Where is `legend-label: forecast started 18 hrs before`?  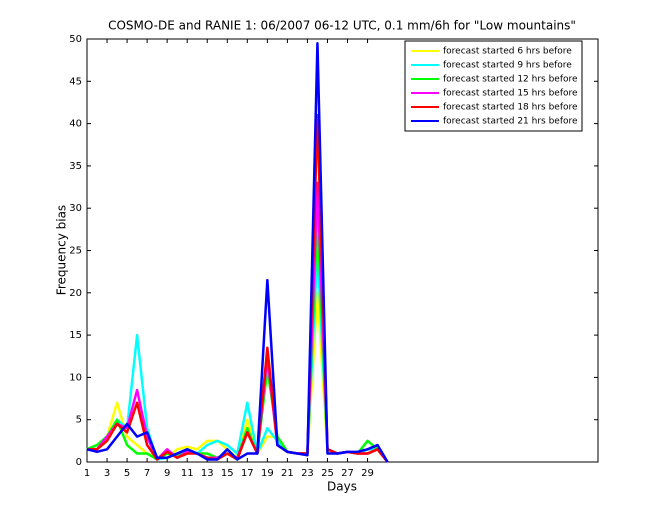
legend-label: forecast started 18 hrs before is located at coordinates (510, 108).